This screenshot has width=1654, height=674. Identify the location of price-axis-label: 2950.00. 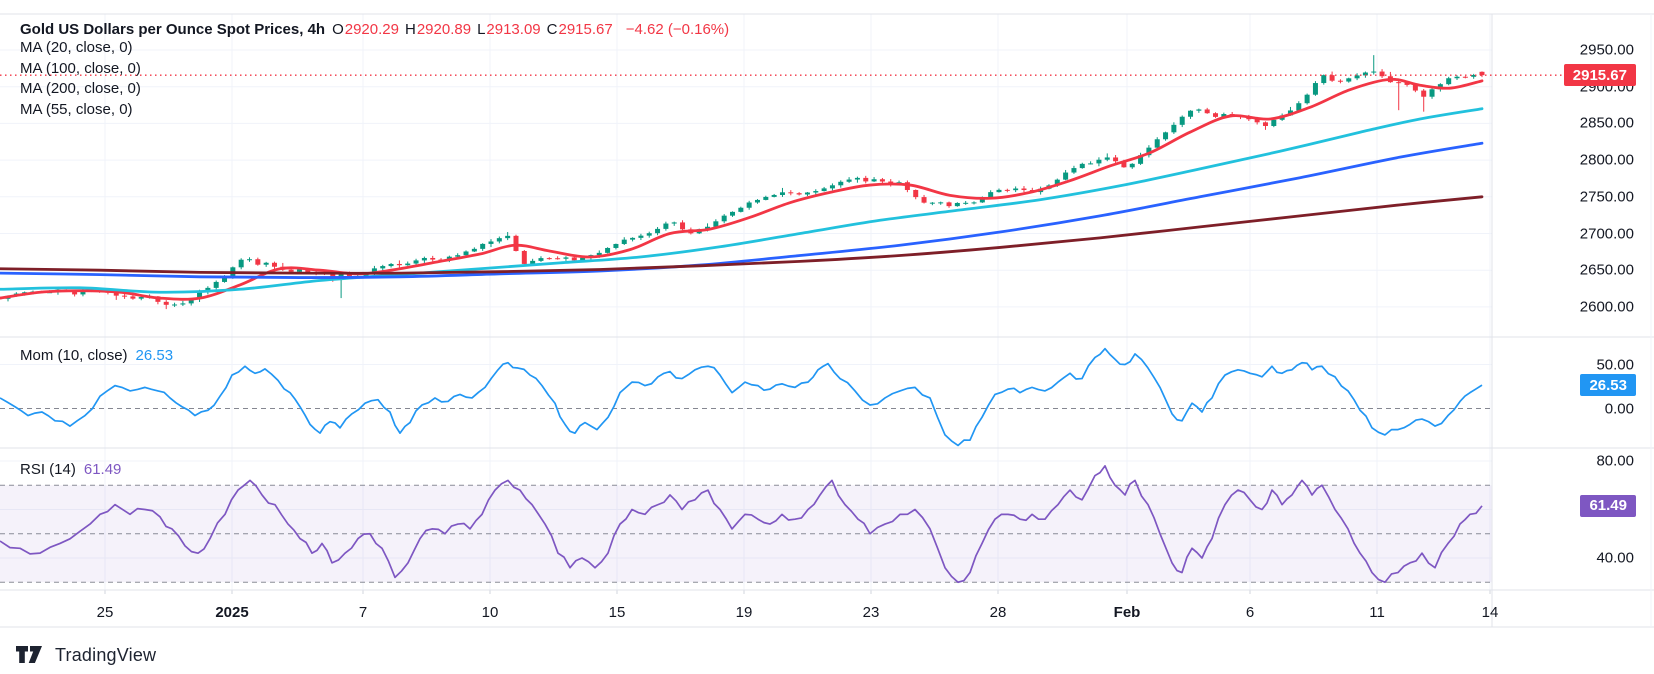
(1606, 50).